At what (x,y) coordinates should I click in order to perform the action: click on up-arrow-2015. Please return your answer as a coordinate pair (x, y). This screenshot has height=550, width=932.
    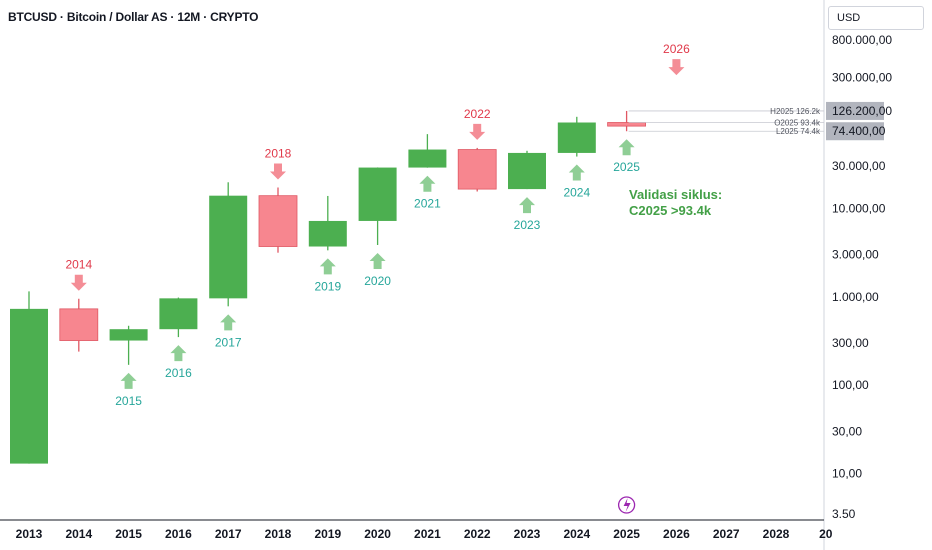
    Looking at the image, I should click on (128, 380).